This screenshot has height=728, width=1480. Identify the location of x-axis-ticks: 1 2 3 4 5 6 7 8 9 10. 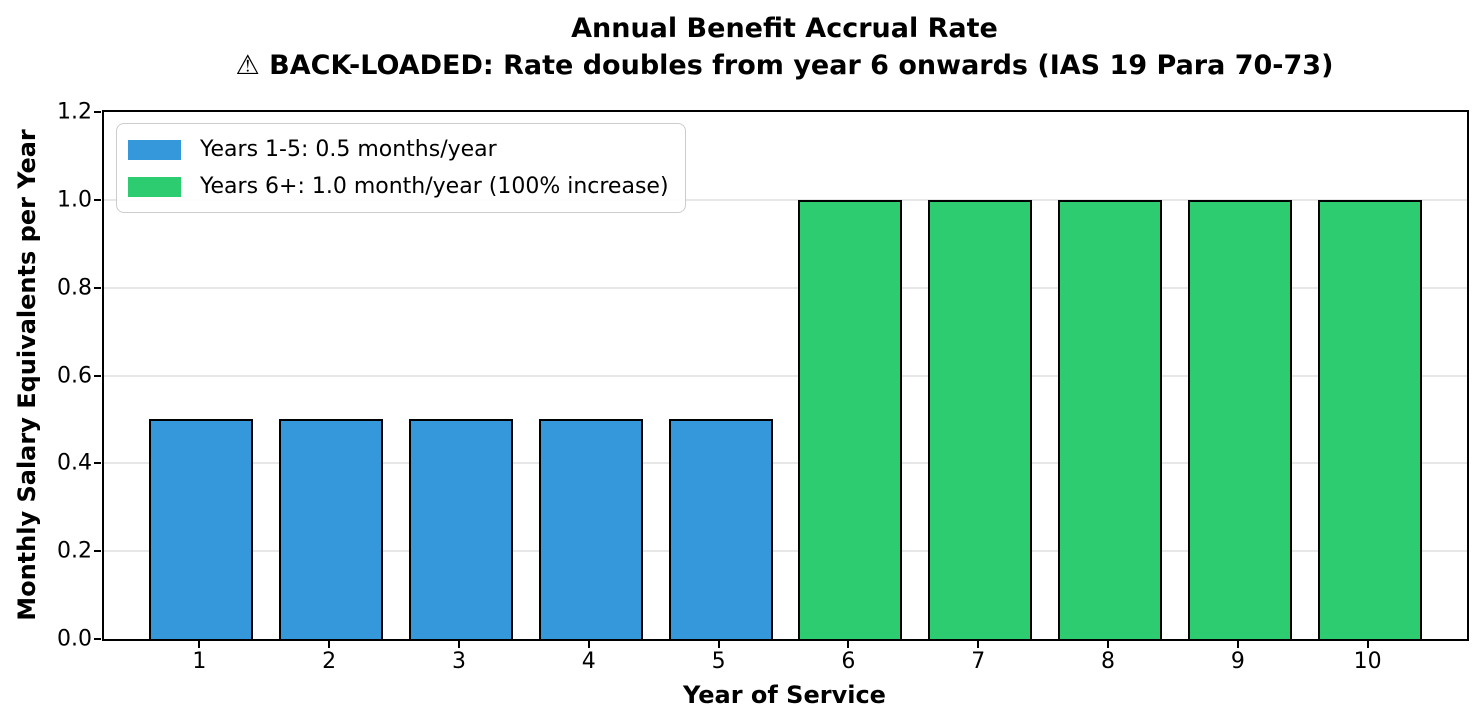
(784, 661).